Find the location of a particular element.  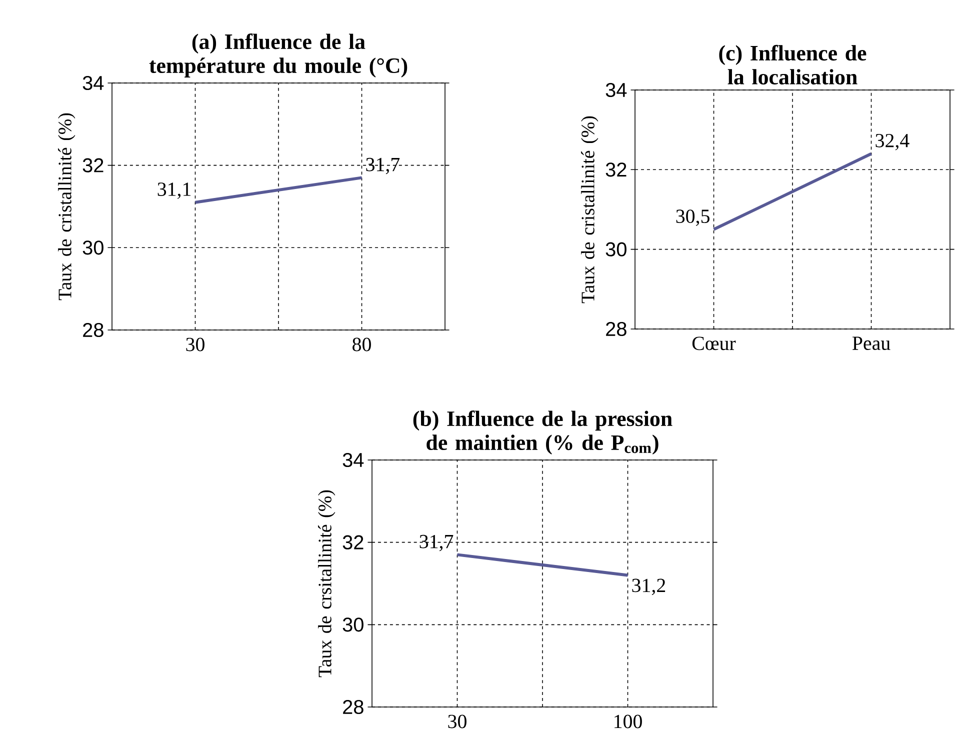

x-tick-label: Peau is located at coordinates (871, 343).